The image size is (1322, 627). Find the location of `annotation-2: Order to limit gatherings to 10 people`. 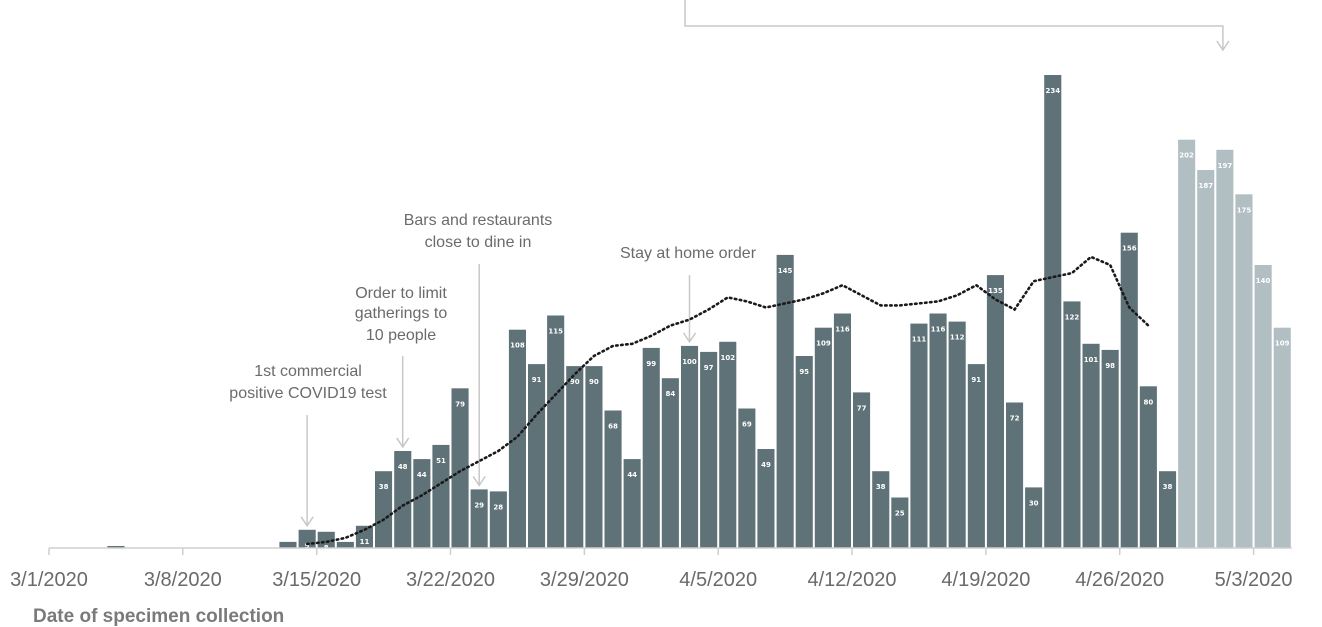

annotation-2: Order to limit gatherings to 10 people is located at coordinates (401, 367).